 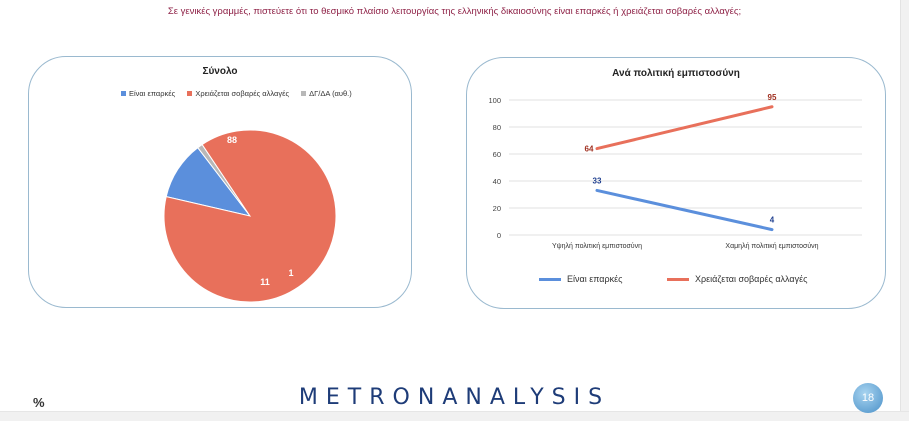 I want to click on window-edge, so click(x=904, y=210).